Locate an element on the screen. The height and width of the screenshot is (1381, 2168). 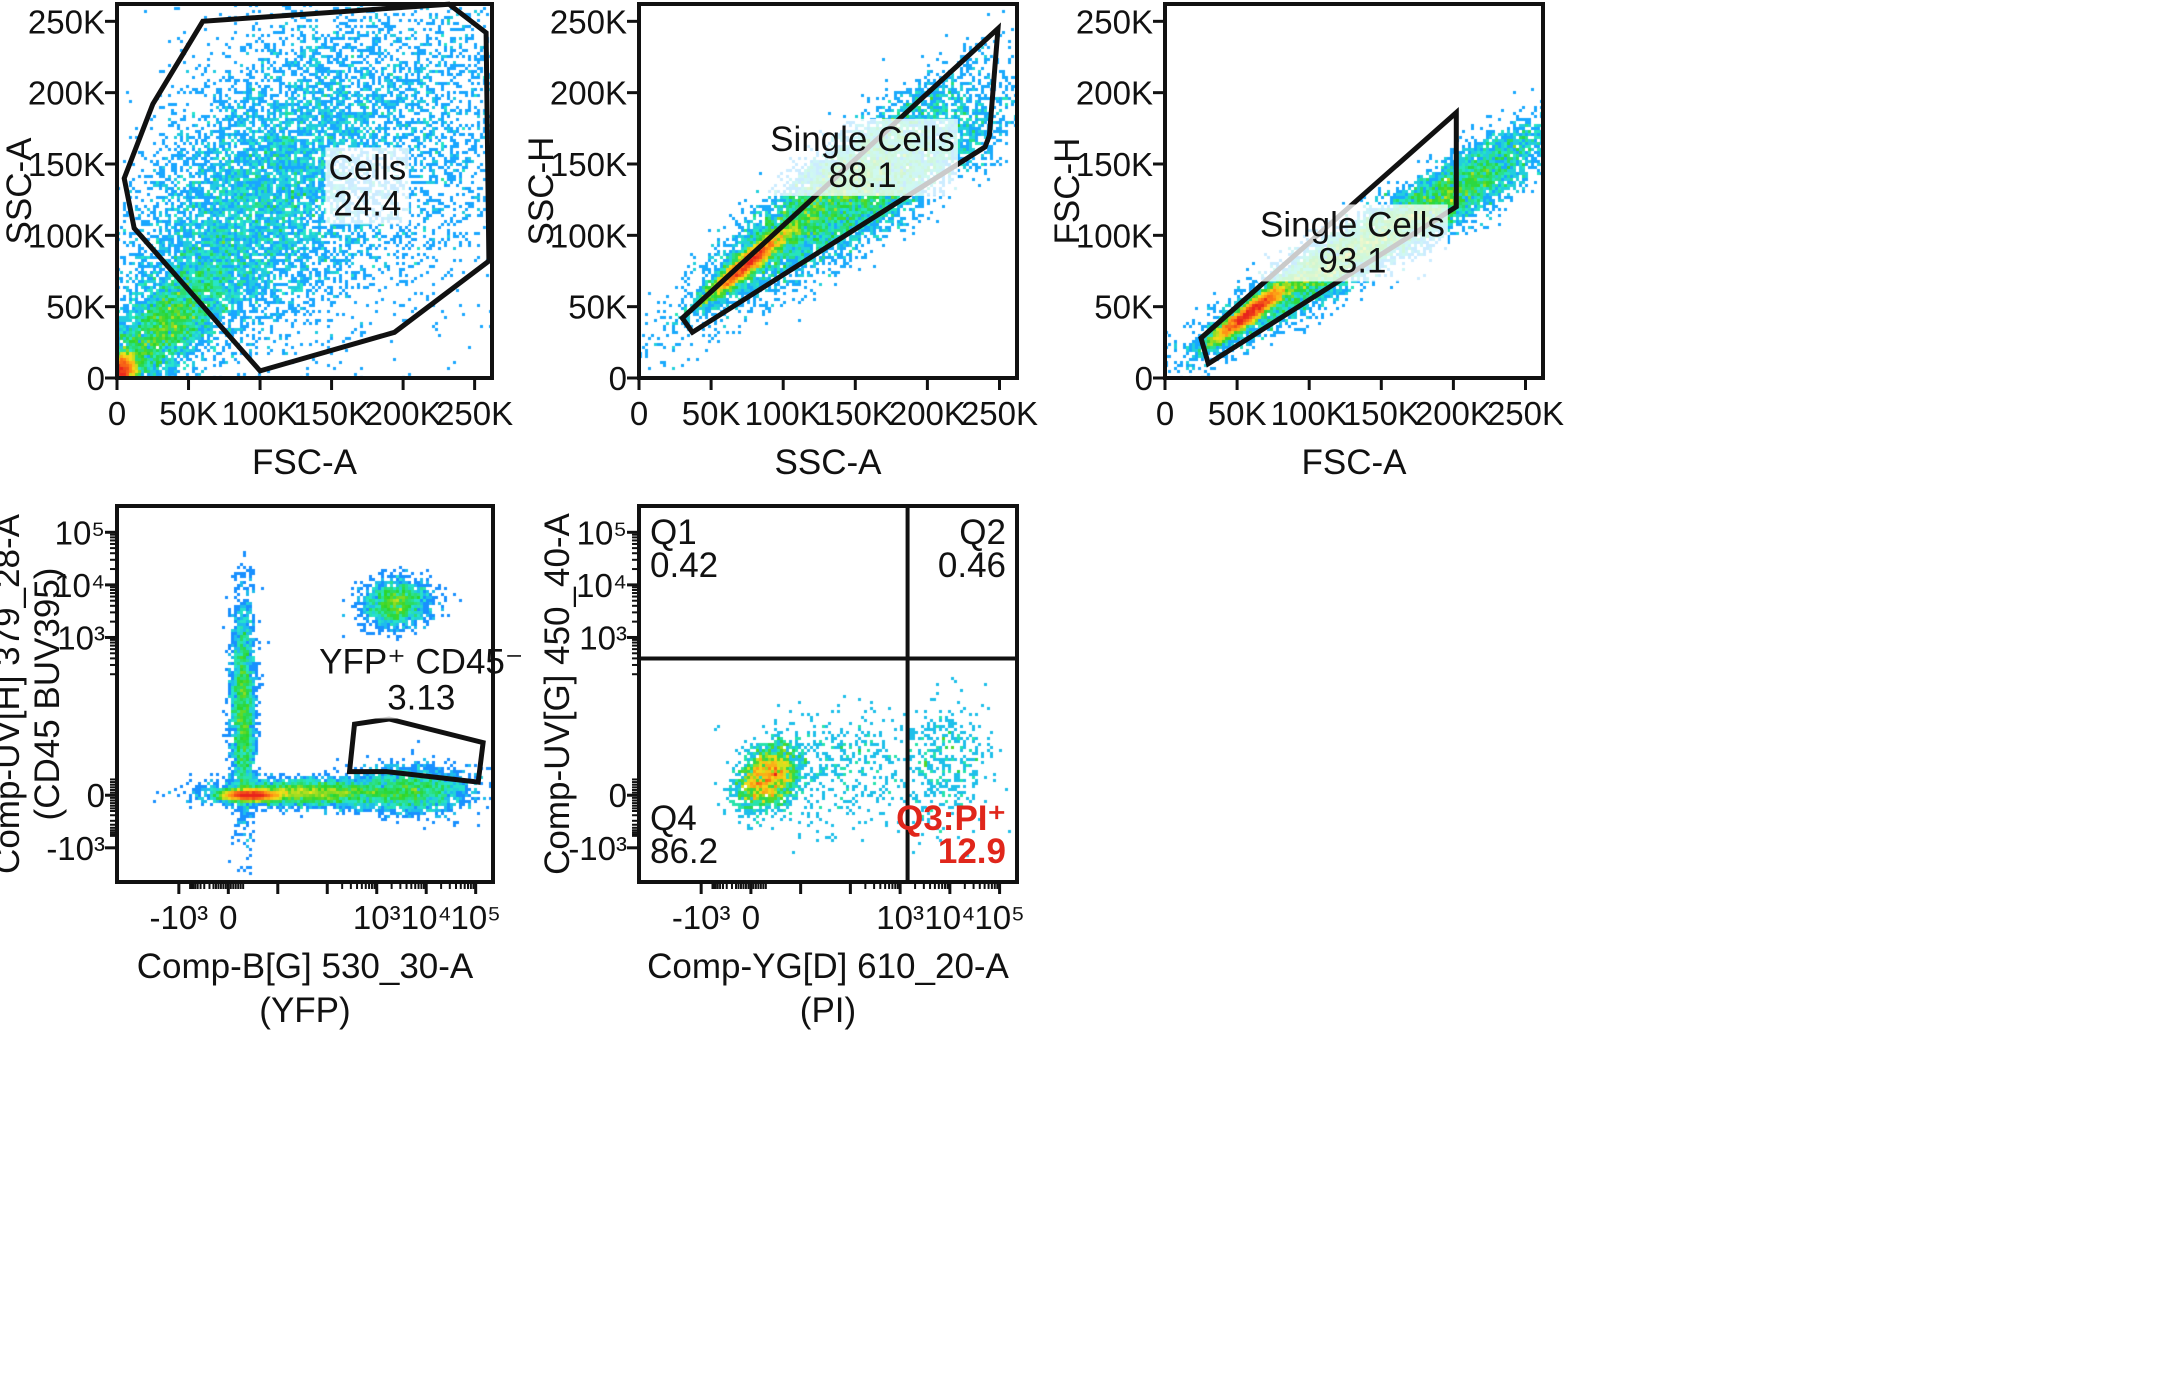
gate-name-label: Cells is located at coordinates (367, 167).